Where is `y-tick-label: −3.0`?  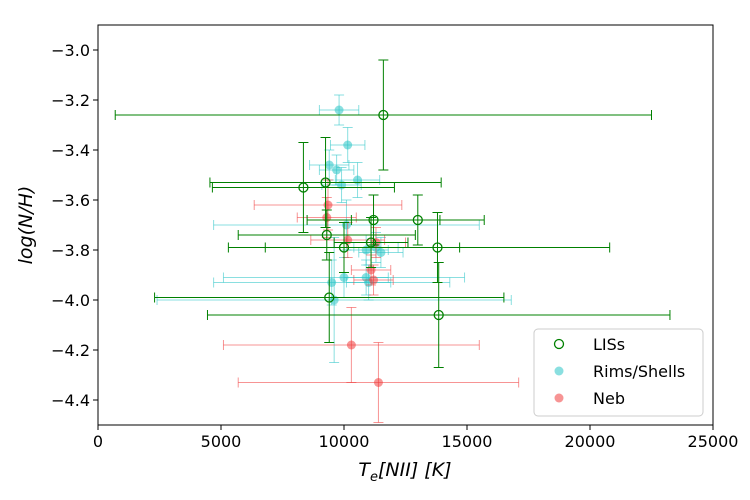
y-tick-label: −3.0 is located at coordinates (70, 50).